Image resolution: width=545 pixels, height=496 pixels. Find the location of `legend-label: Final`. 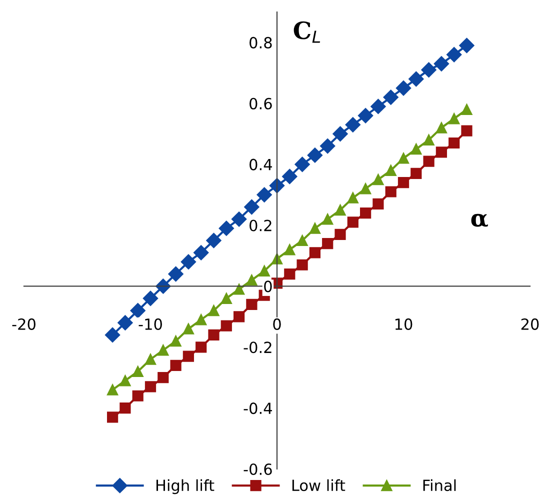

legend-label: Final is located at coordinates (439, 485).